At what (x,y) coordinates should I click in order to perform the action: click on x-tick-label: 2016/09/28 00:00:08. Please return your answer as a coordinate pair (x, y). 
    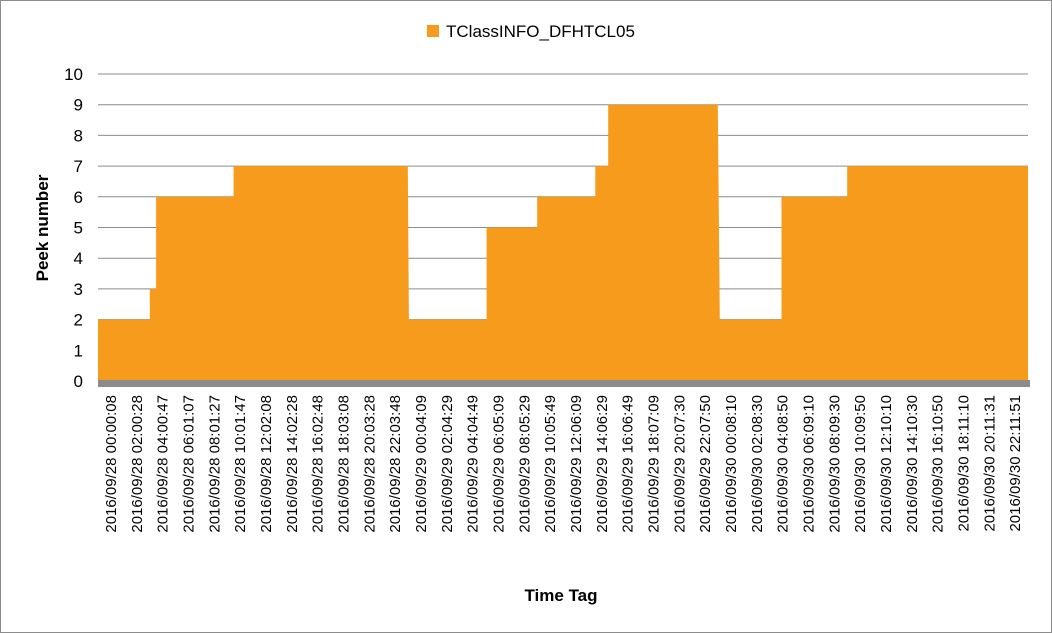
    Looking at the image, I should click on (111, 464).